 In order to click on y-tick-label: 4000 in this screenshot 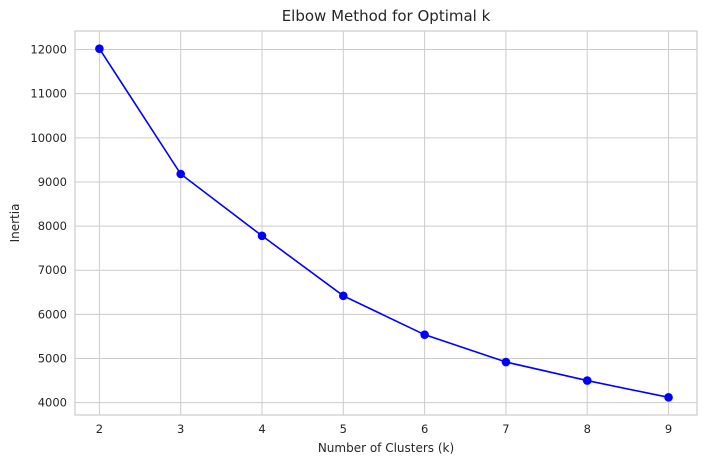, I will do `click(52, 403)`.